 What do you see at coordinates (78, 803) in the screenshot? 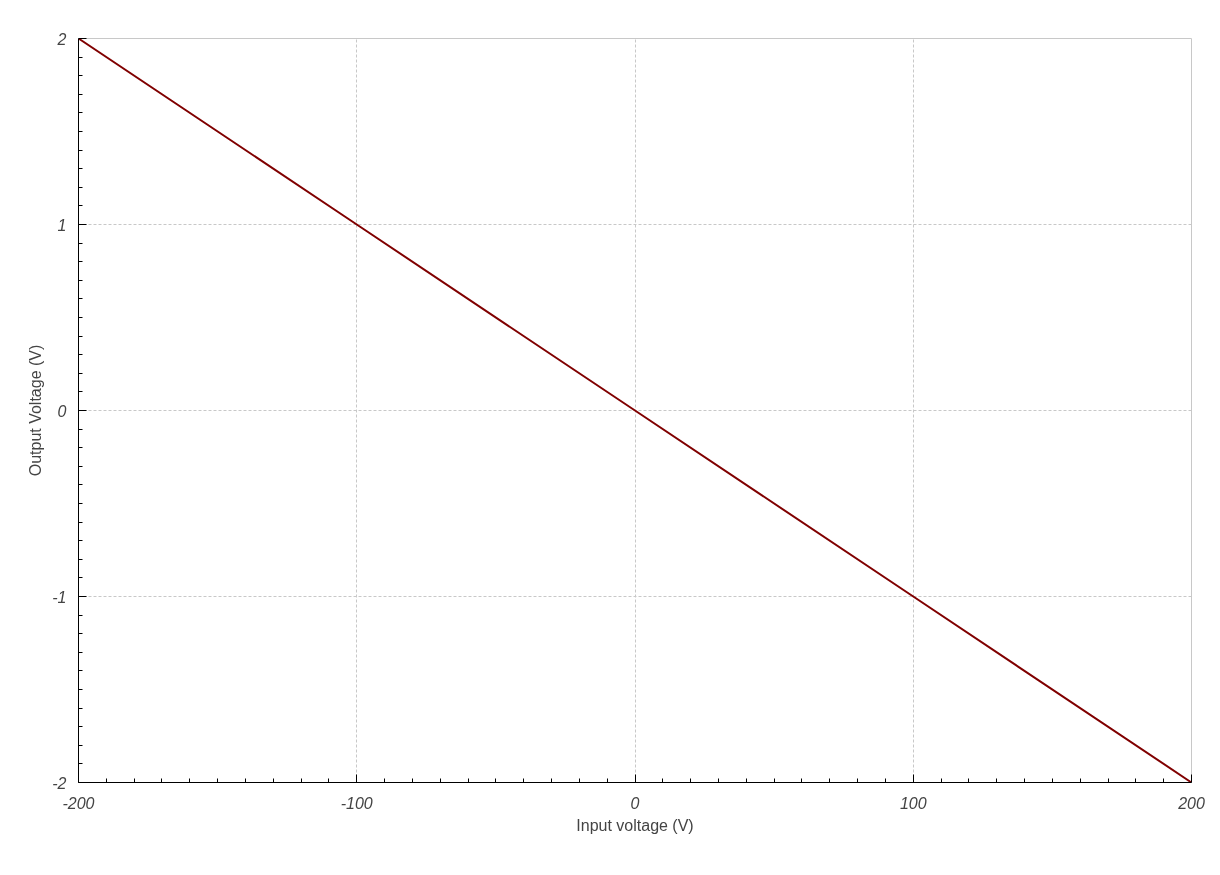
I see `x-tick-label: -200` at bounding box center [78, 803].